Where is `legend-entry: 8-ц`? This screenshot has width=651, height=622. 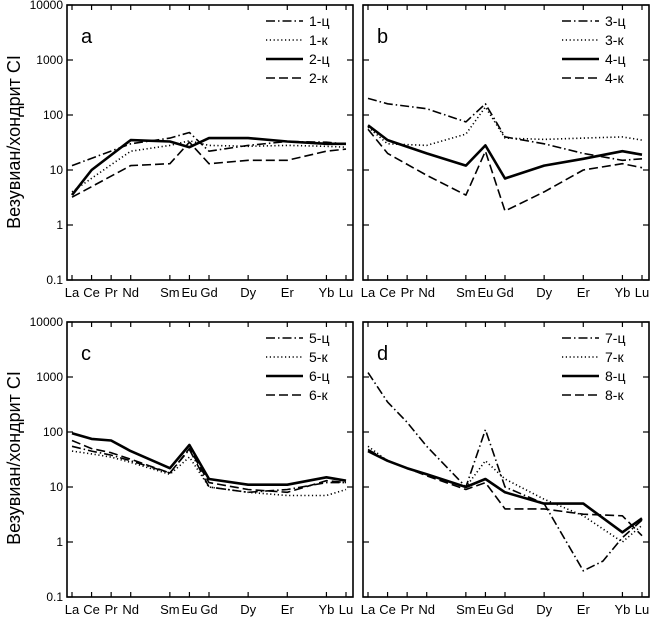
legend-entry: 8-ц is located at coordinates (615, 376).